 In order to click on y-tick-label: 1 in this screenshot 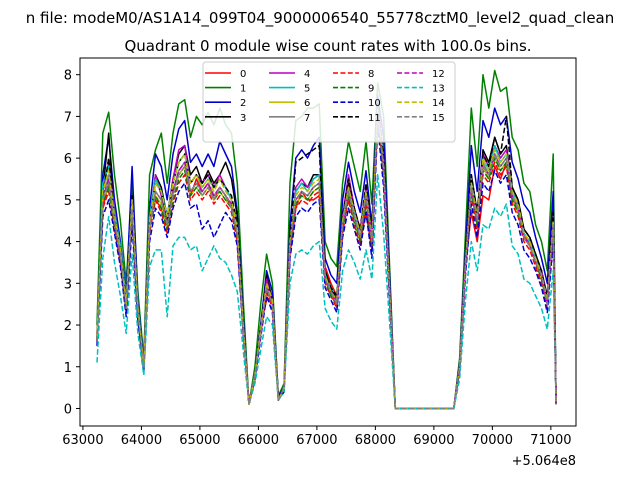, I will do `click(68, 368)`.